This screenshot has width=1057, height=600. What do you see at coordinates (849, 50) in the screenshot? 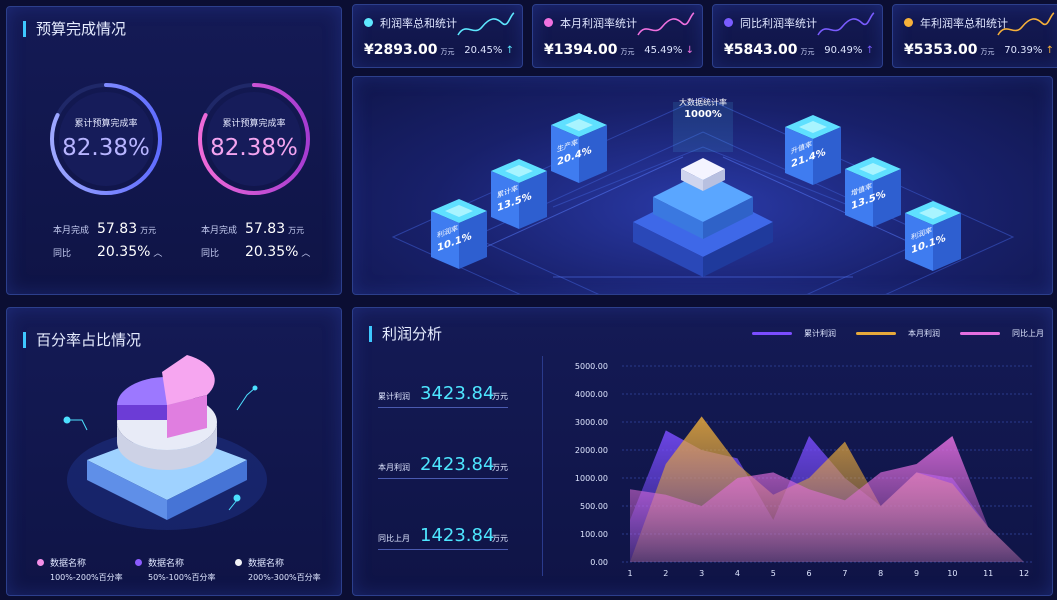
I see `stat-percent: 90.49% ↑` at bounding box center [849, 50].